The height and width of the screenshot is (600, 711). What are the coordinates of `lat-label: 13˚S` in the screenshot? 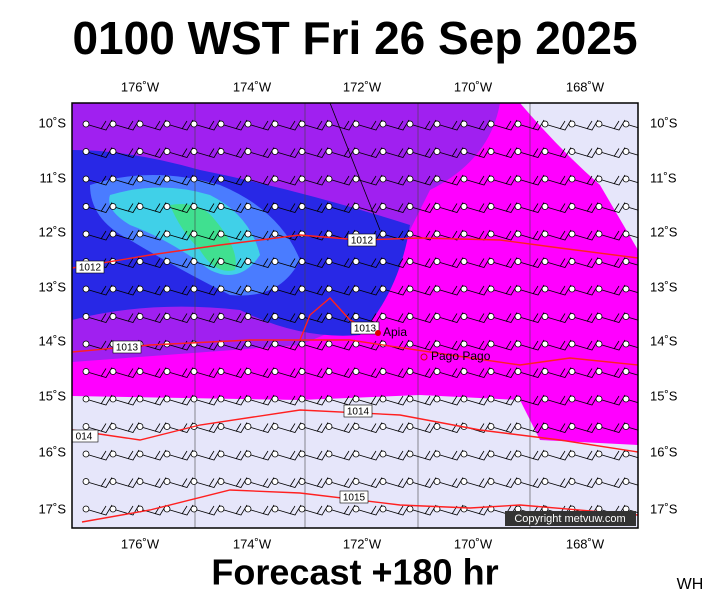 It's located at (664, 286).